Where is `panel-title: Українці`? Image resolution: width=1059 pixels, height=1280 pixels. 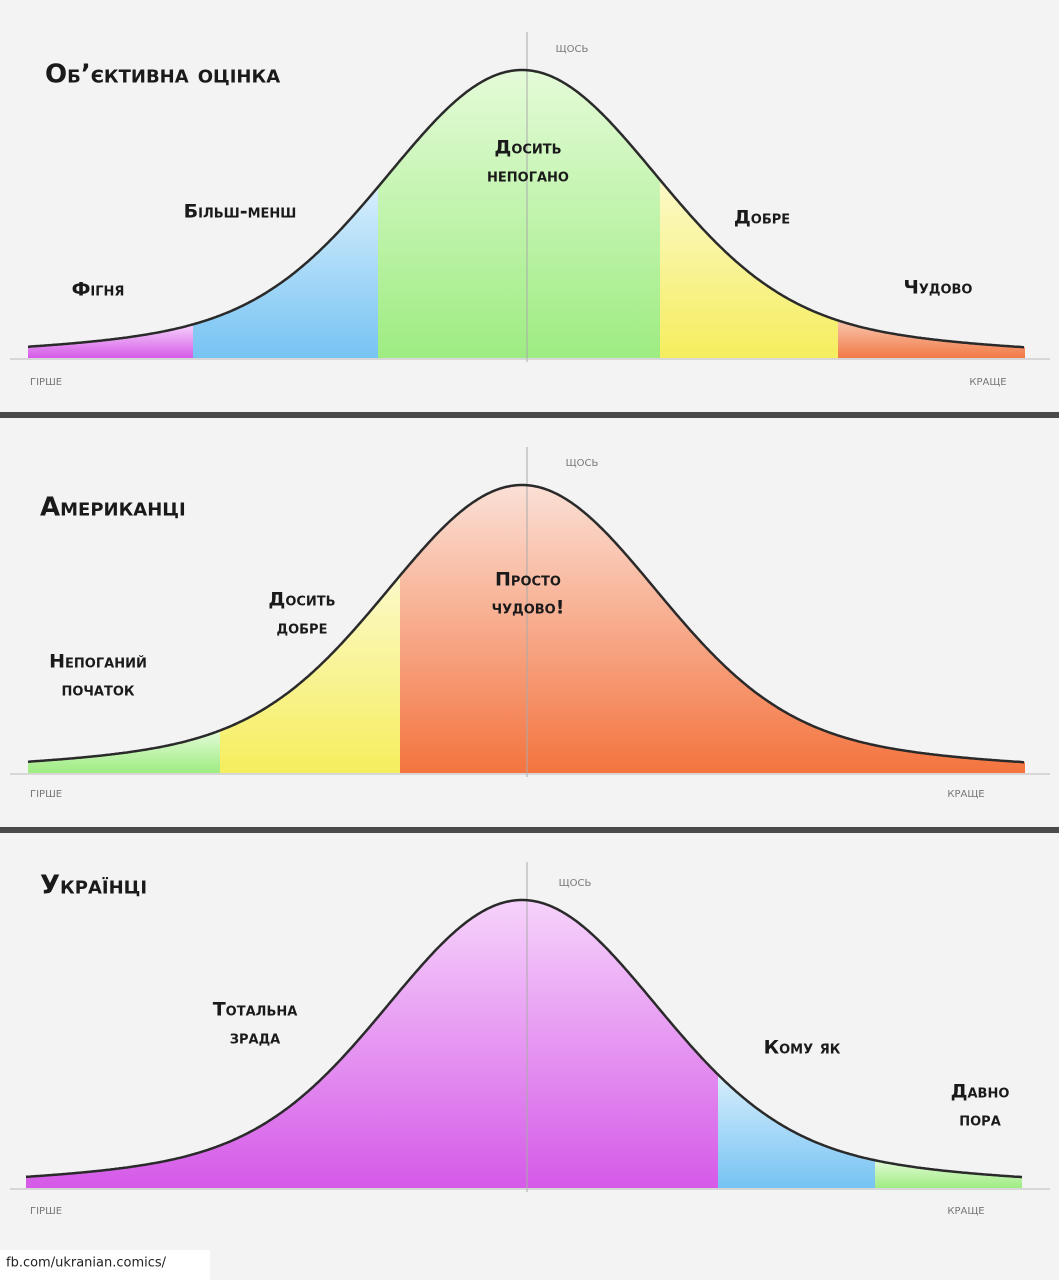
panel-title: Українці is located at coordinates (93, 886).